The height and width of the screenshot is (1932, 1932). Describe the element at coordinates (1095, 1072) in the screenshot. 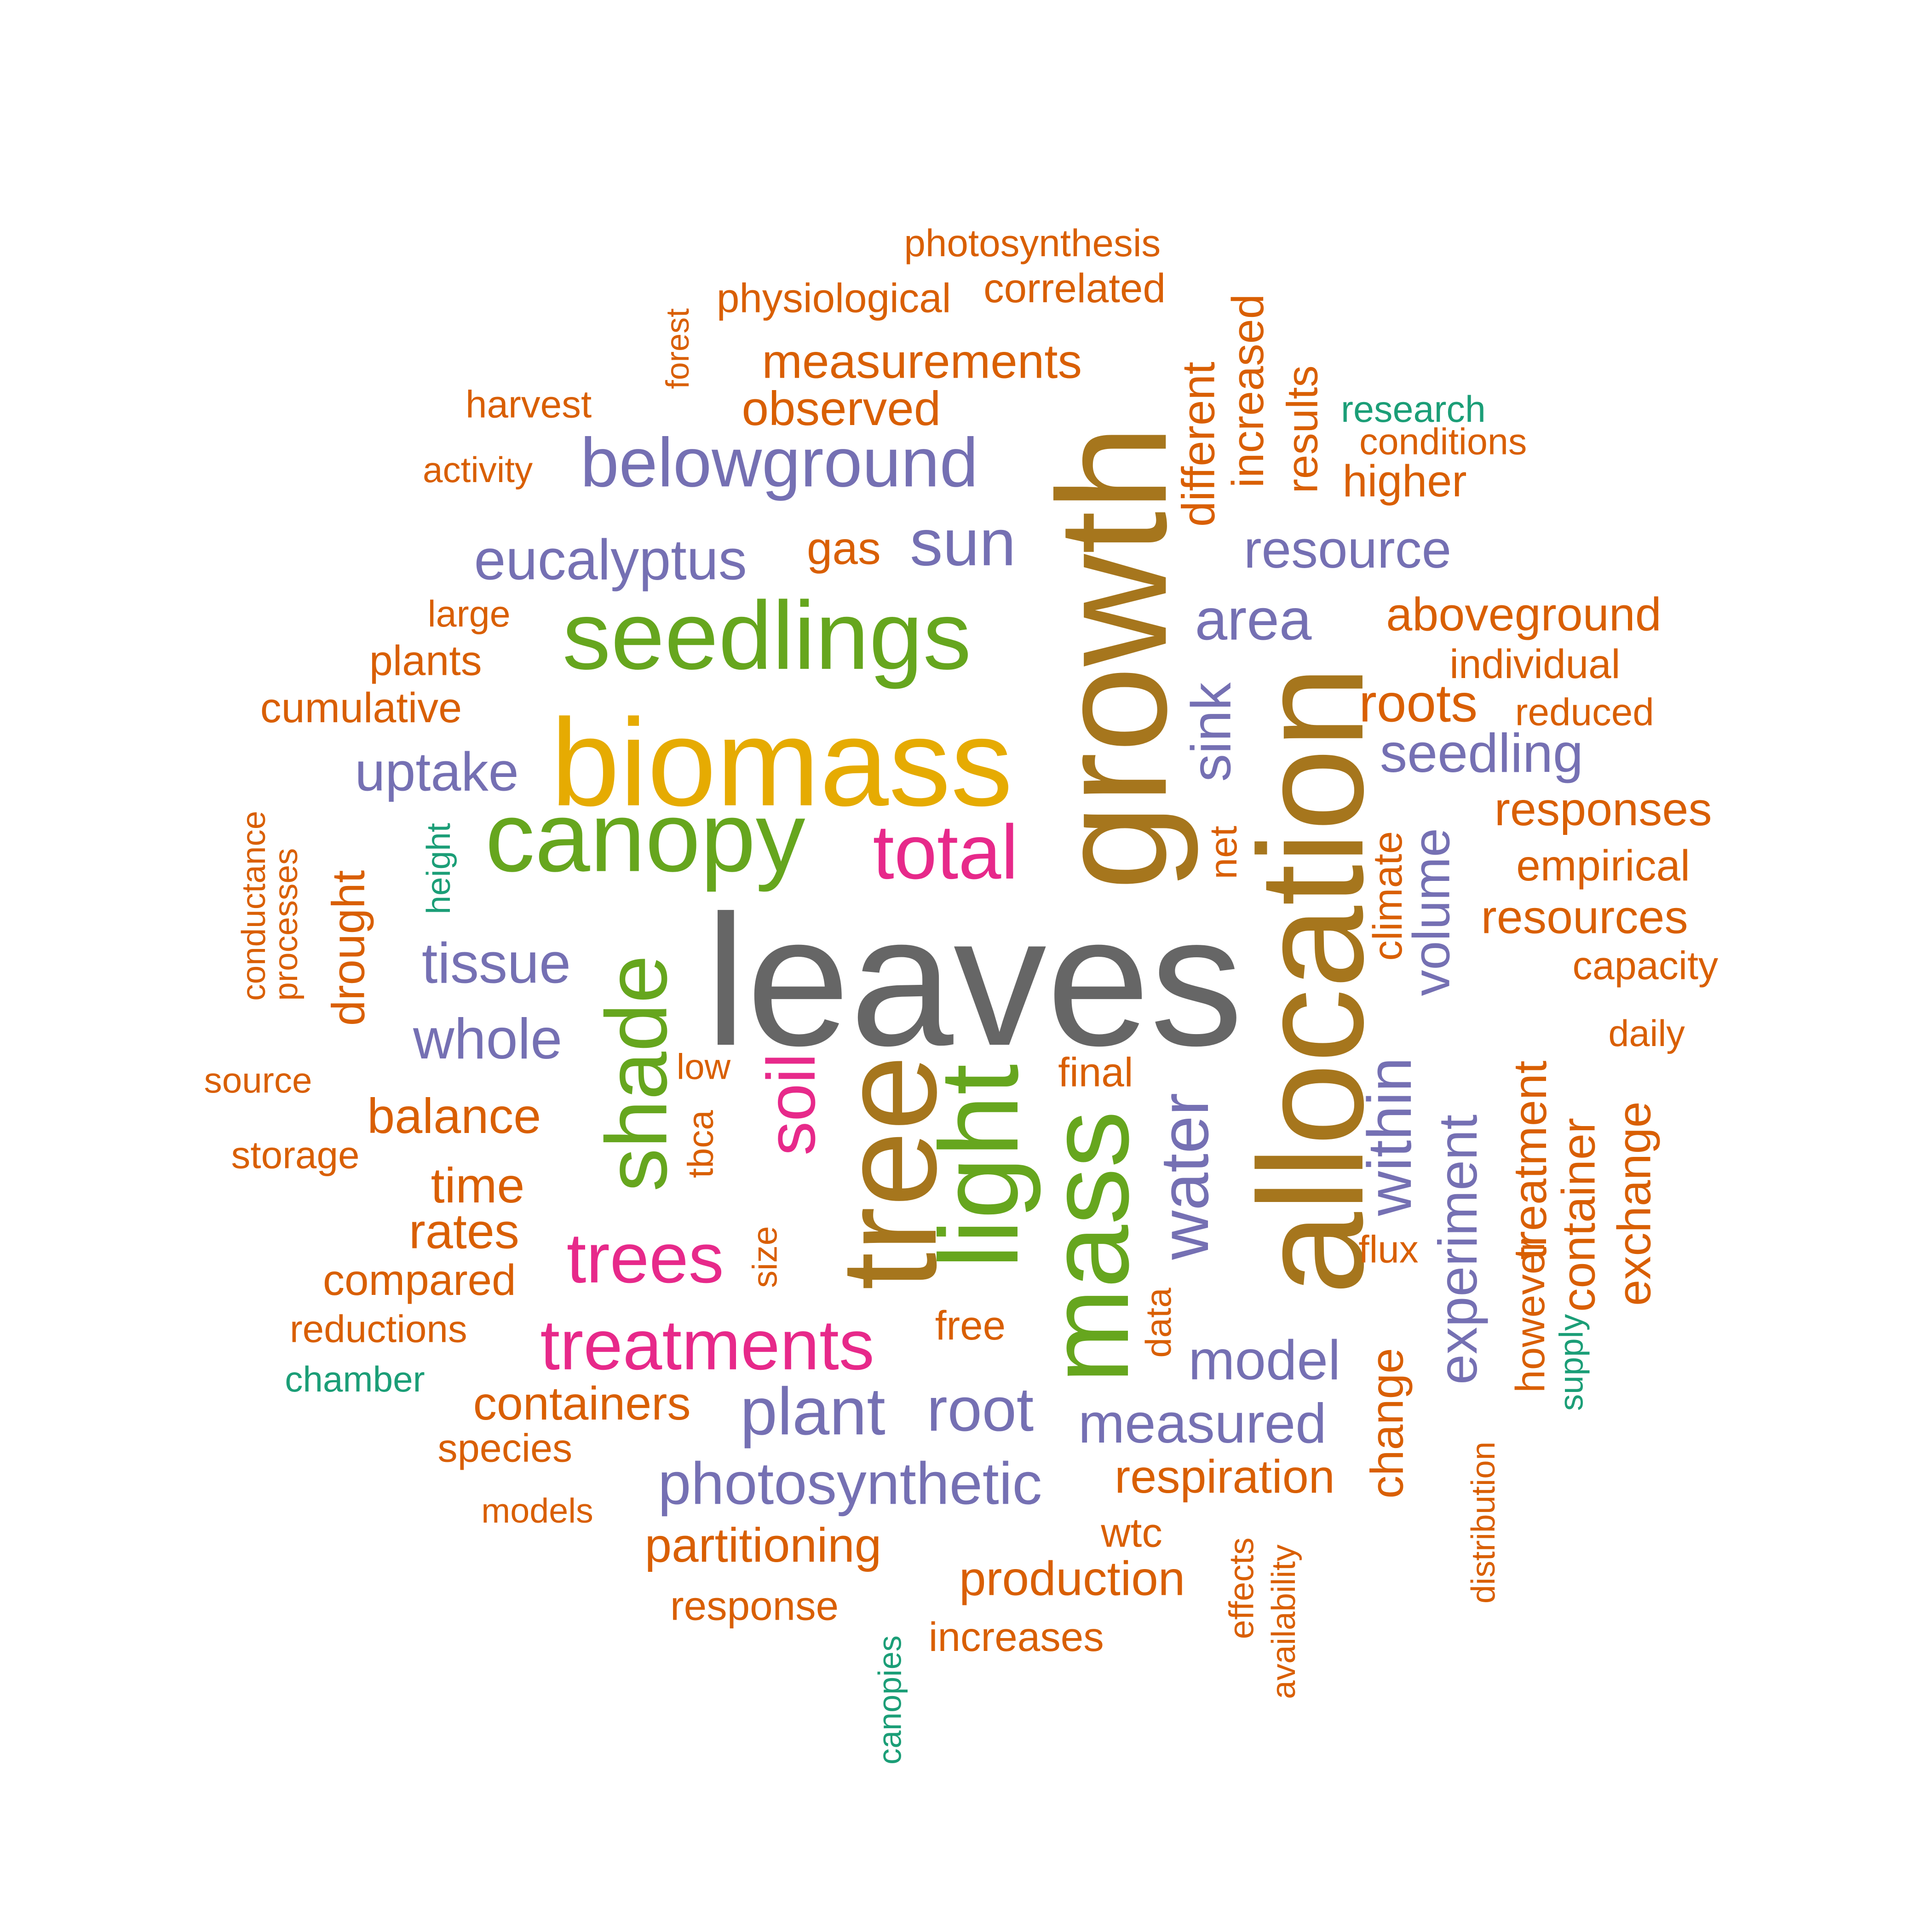

I see `word-final: final` at that location.